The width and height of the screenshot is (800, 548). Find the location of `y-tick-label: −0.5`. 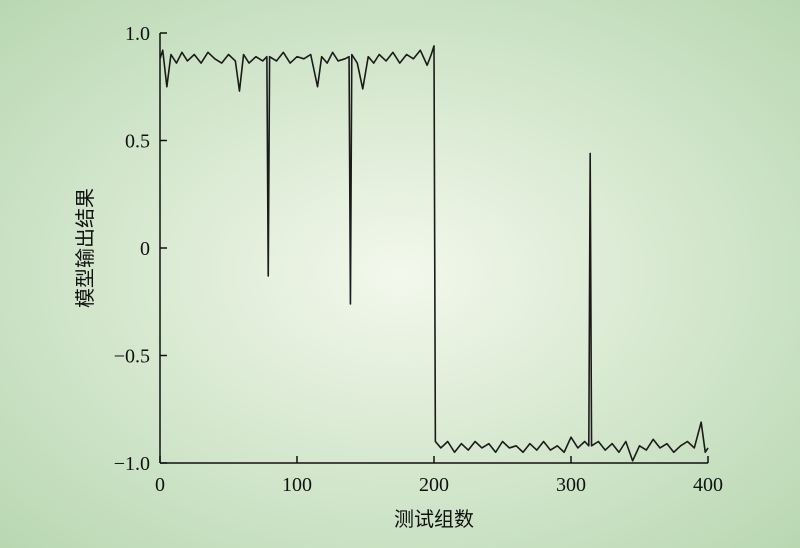

y-tick-label: −0.5 is located at coordinates (132, 357).